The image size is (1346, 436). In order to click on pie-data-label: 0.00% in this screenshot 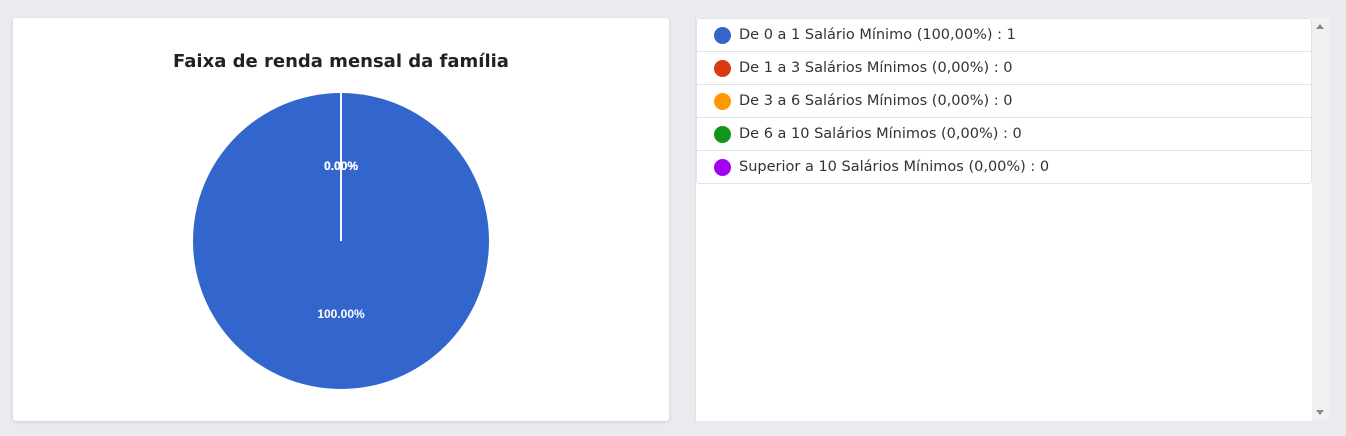, I will do `click(341, 166)`.